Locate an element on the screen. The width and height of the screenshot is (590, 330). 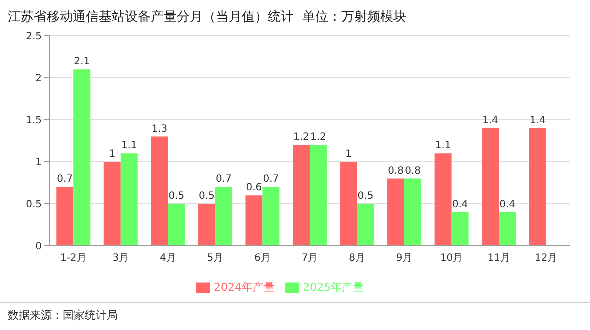
x-tick-label: 8月 is located at coordinates (357, 258).